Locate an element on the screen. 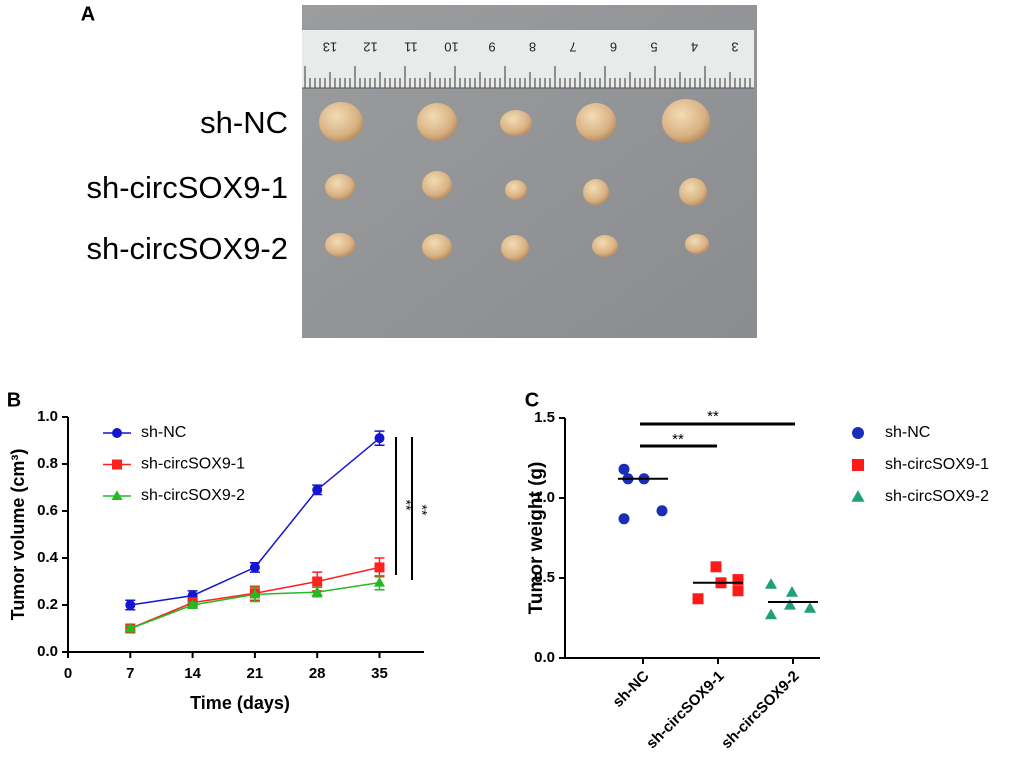 The image size is (1020, 778). x-axis-title: Time (days) is located at coordinates (240, 703).